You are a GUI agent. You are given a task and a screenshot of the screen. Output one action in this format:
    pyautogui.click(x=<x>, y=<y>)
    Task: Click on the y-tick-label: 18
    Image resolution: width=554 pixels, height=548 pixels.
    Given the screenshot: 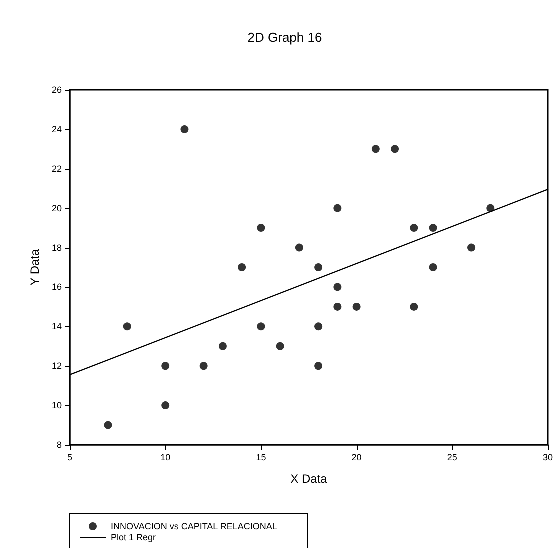 What is the action you would take?
    pyautogui.click(x=57, y=247)
    